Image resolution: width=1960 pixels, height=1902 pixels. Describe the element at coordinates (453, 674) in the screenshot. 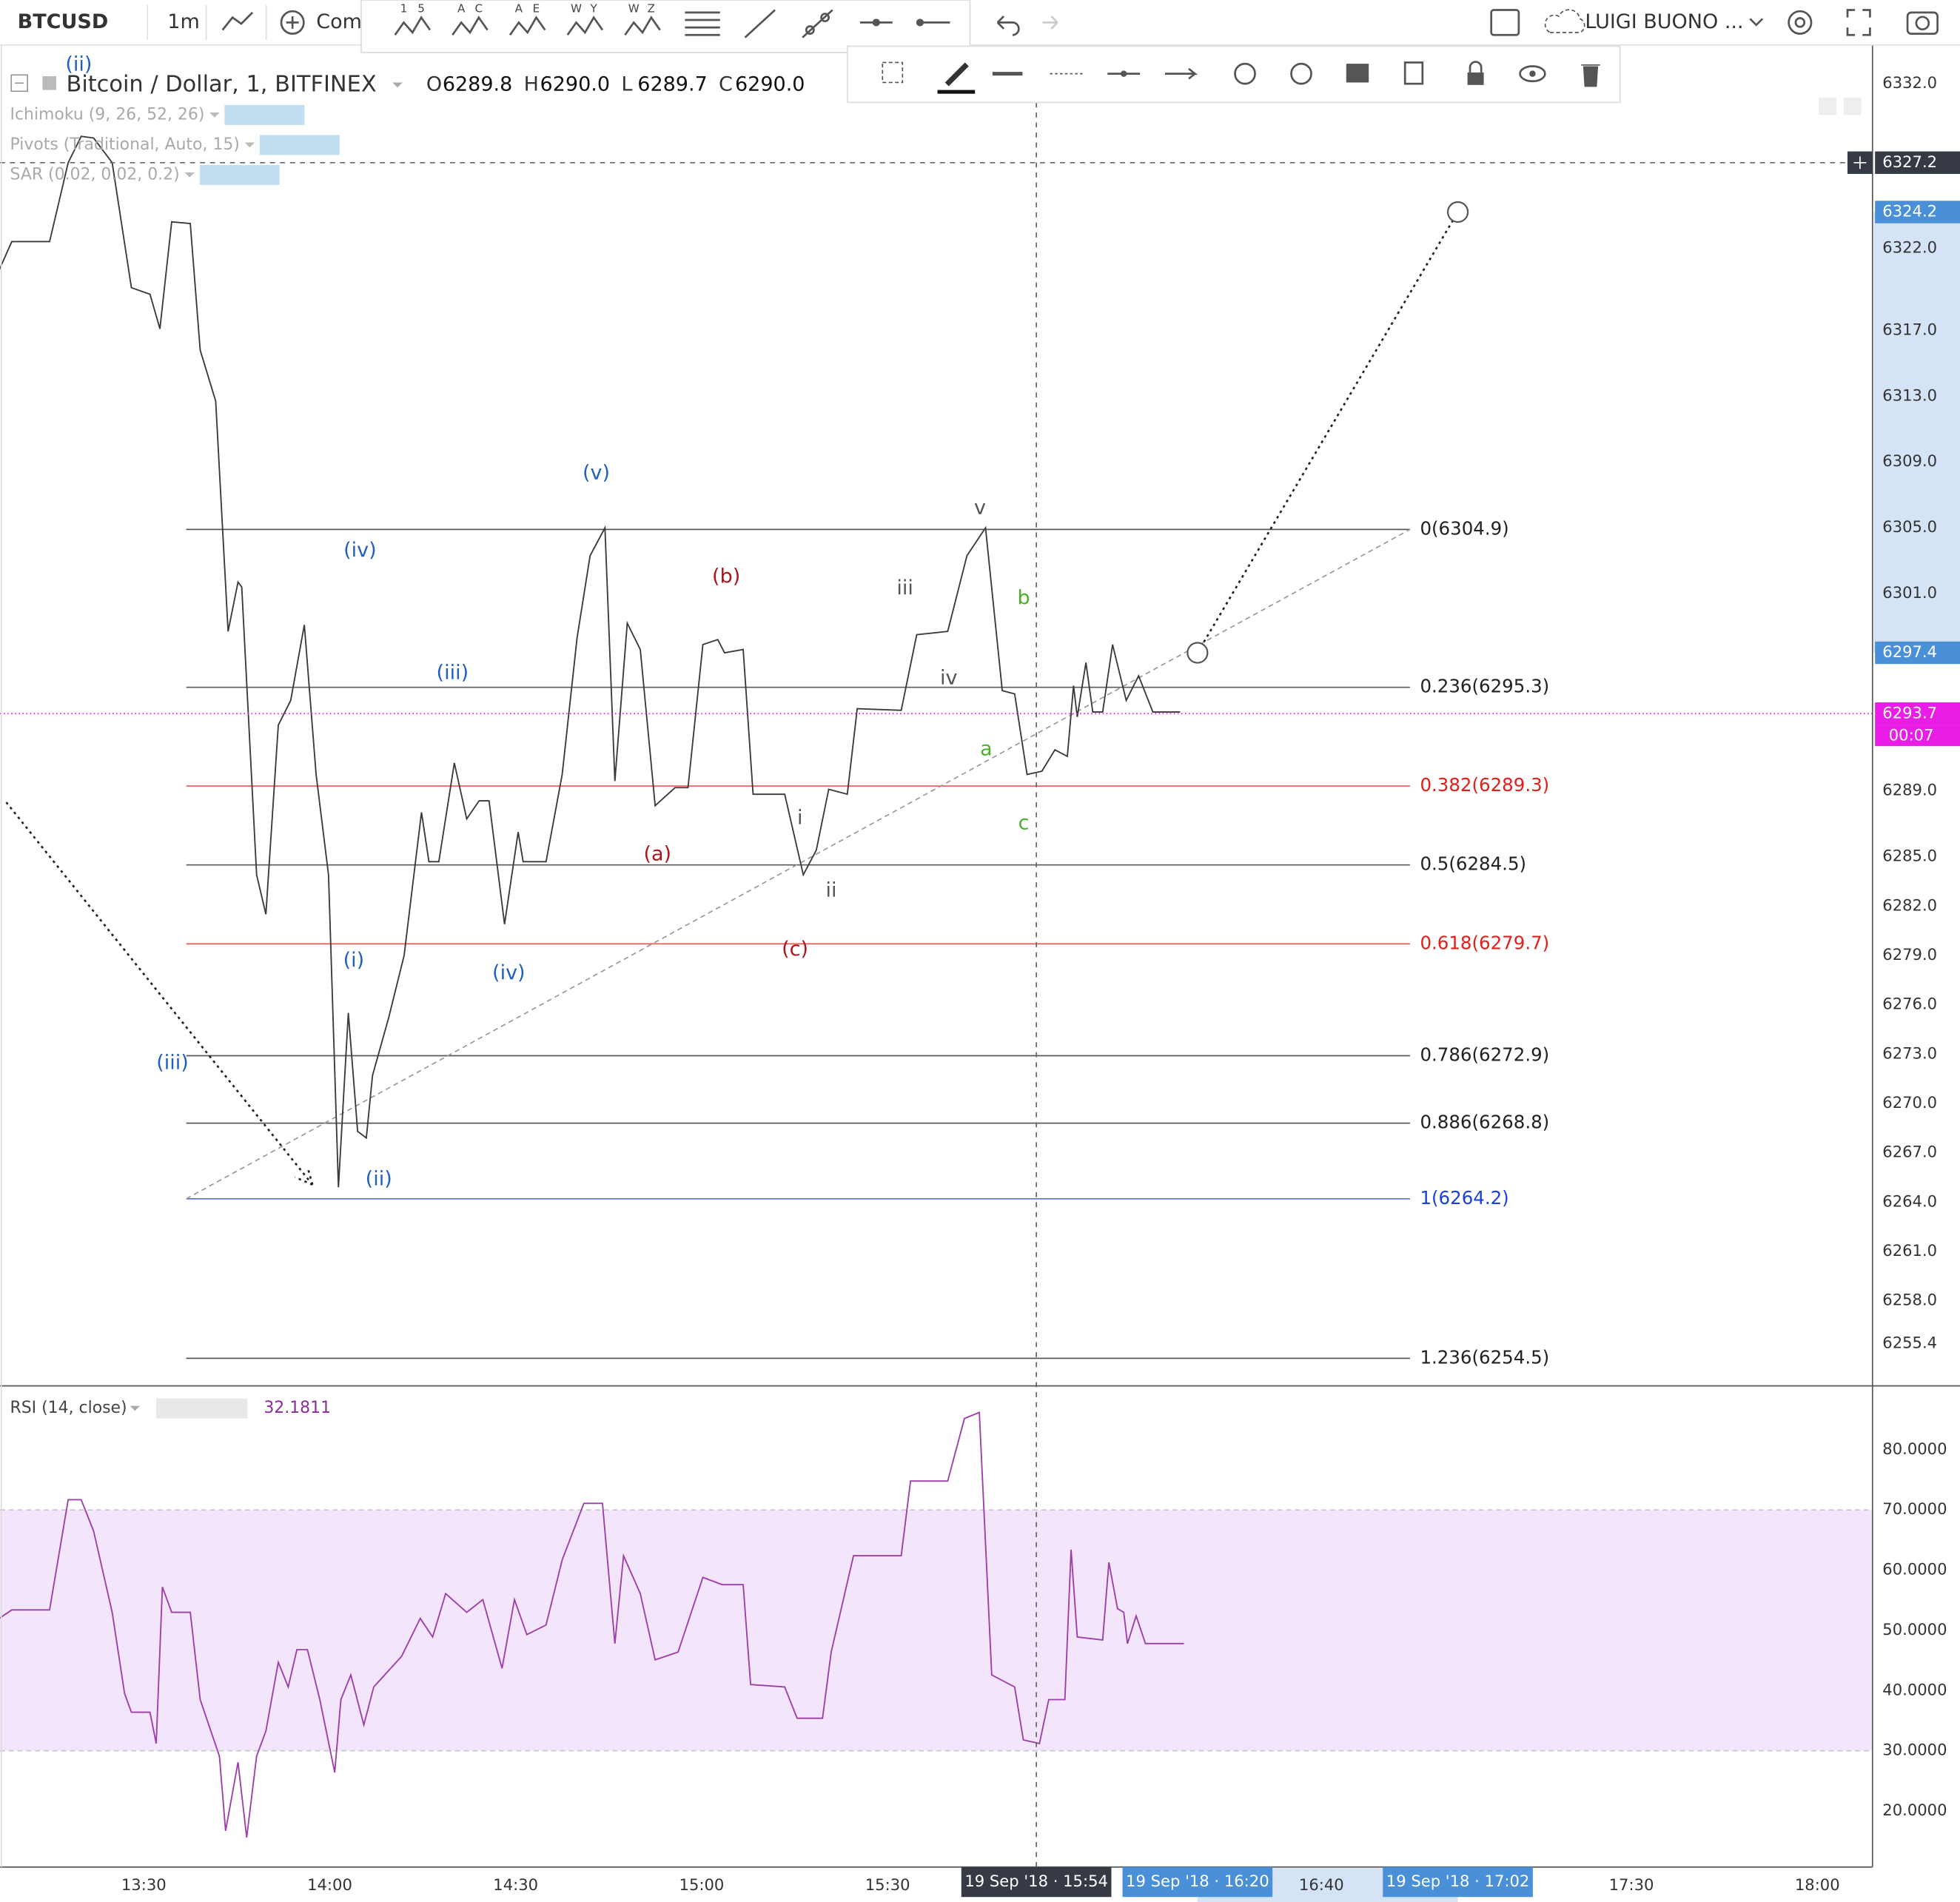

I see `wave-label: (iii)` at that location.